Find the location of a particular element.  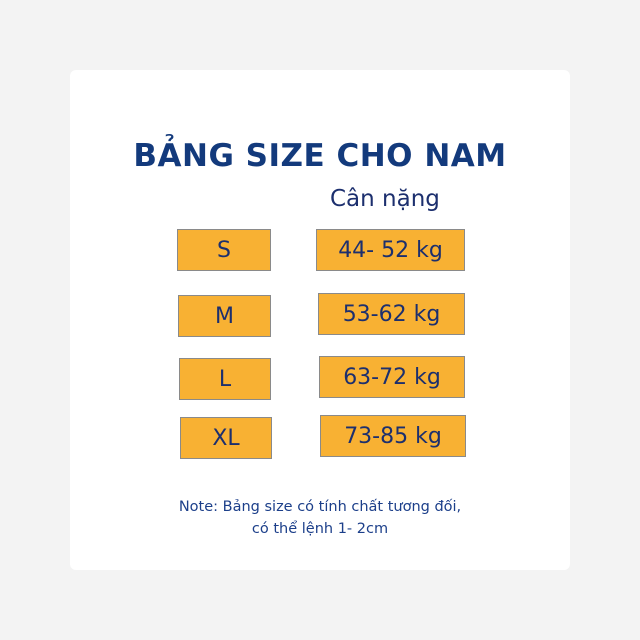

note-line-2: có thể lệnh 1- 2cm is located at coordinates (320, 529).